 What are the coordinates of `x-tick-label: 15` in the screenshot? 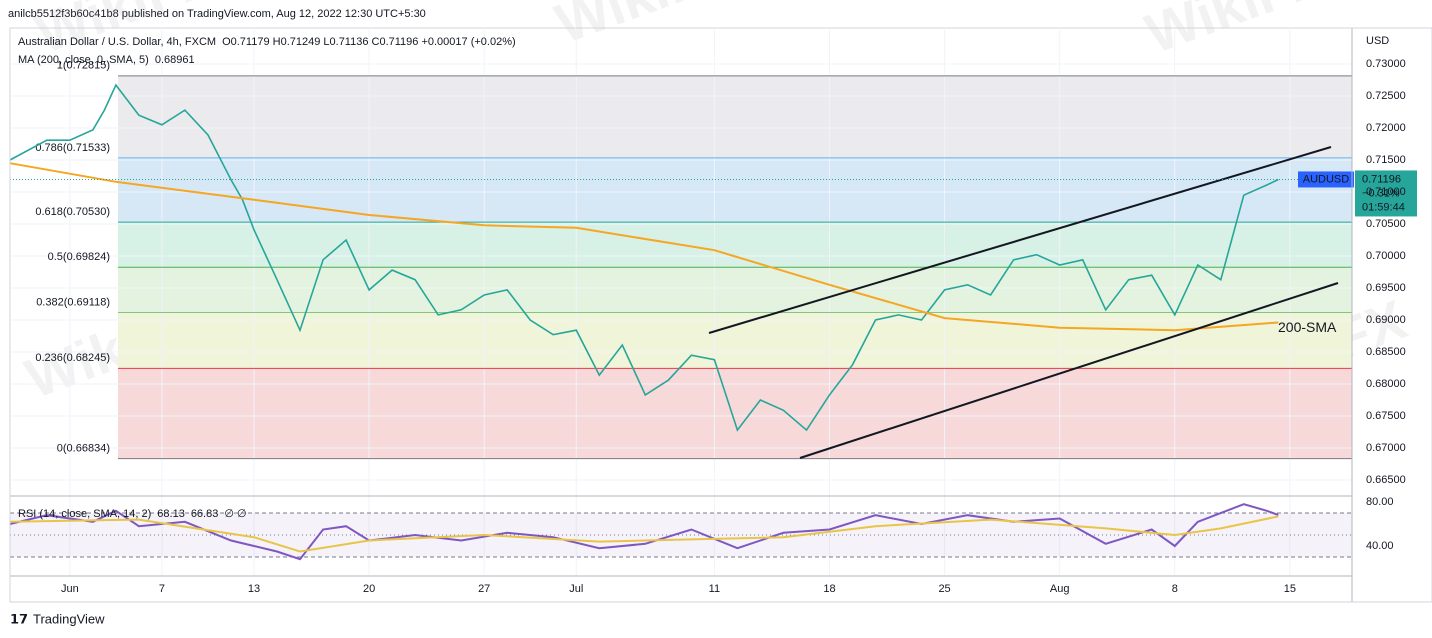 It's located at (1290, 589).